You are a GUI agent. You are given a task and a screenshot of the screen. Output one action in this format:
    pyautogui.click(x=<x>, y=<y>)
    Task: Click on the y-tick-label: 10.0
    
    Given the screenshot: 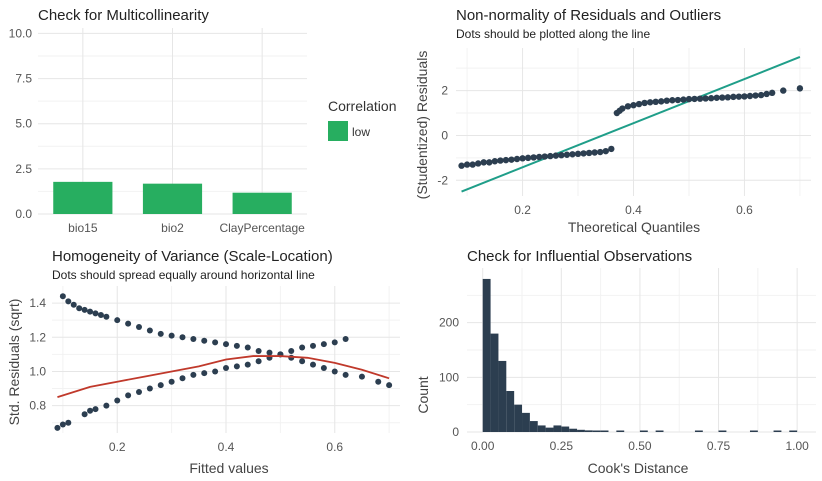 What is the action you would take?
    pyautogui.click(x=21, y=33)
    